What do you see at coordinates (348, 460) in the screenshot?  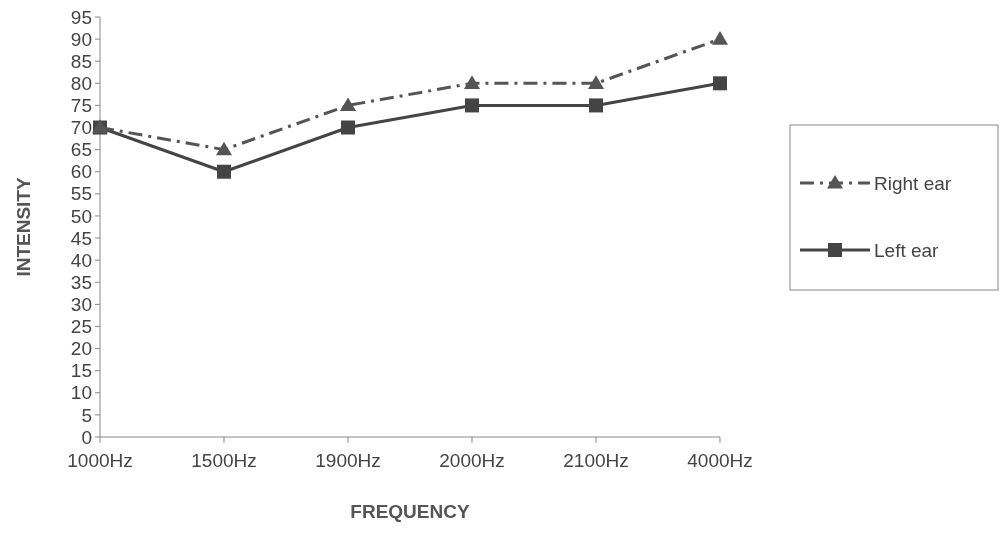 I see `x-tick-label: 1900Hz` at bounding box center [348, 460].